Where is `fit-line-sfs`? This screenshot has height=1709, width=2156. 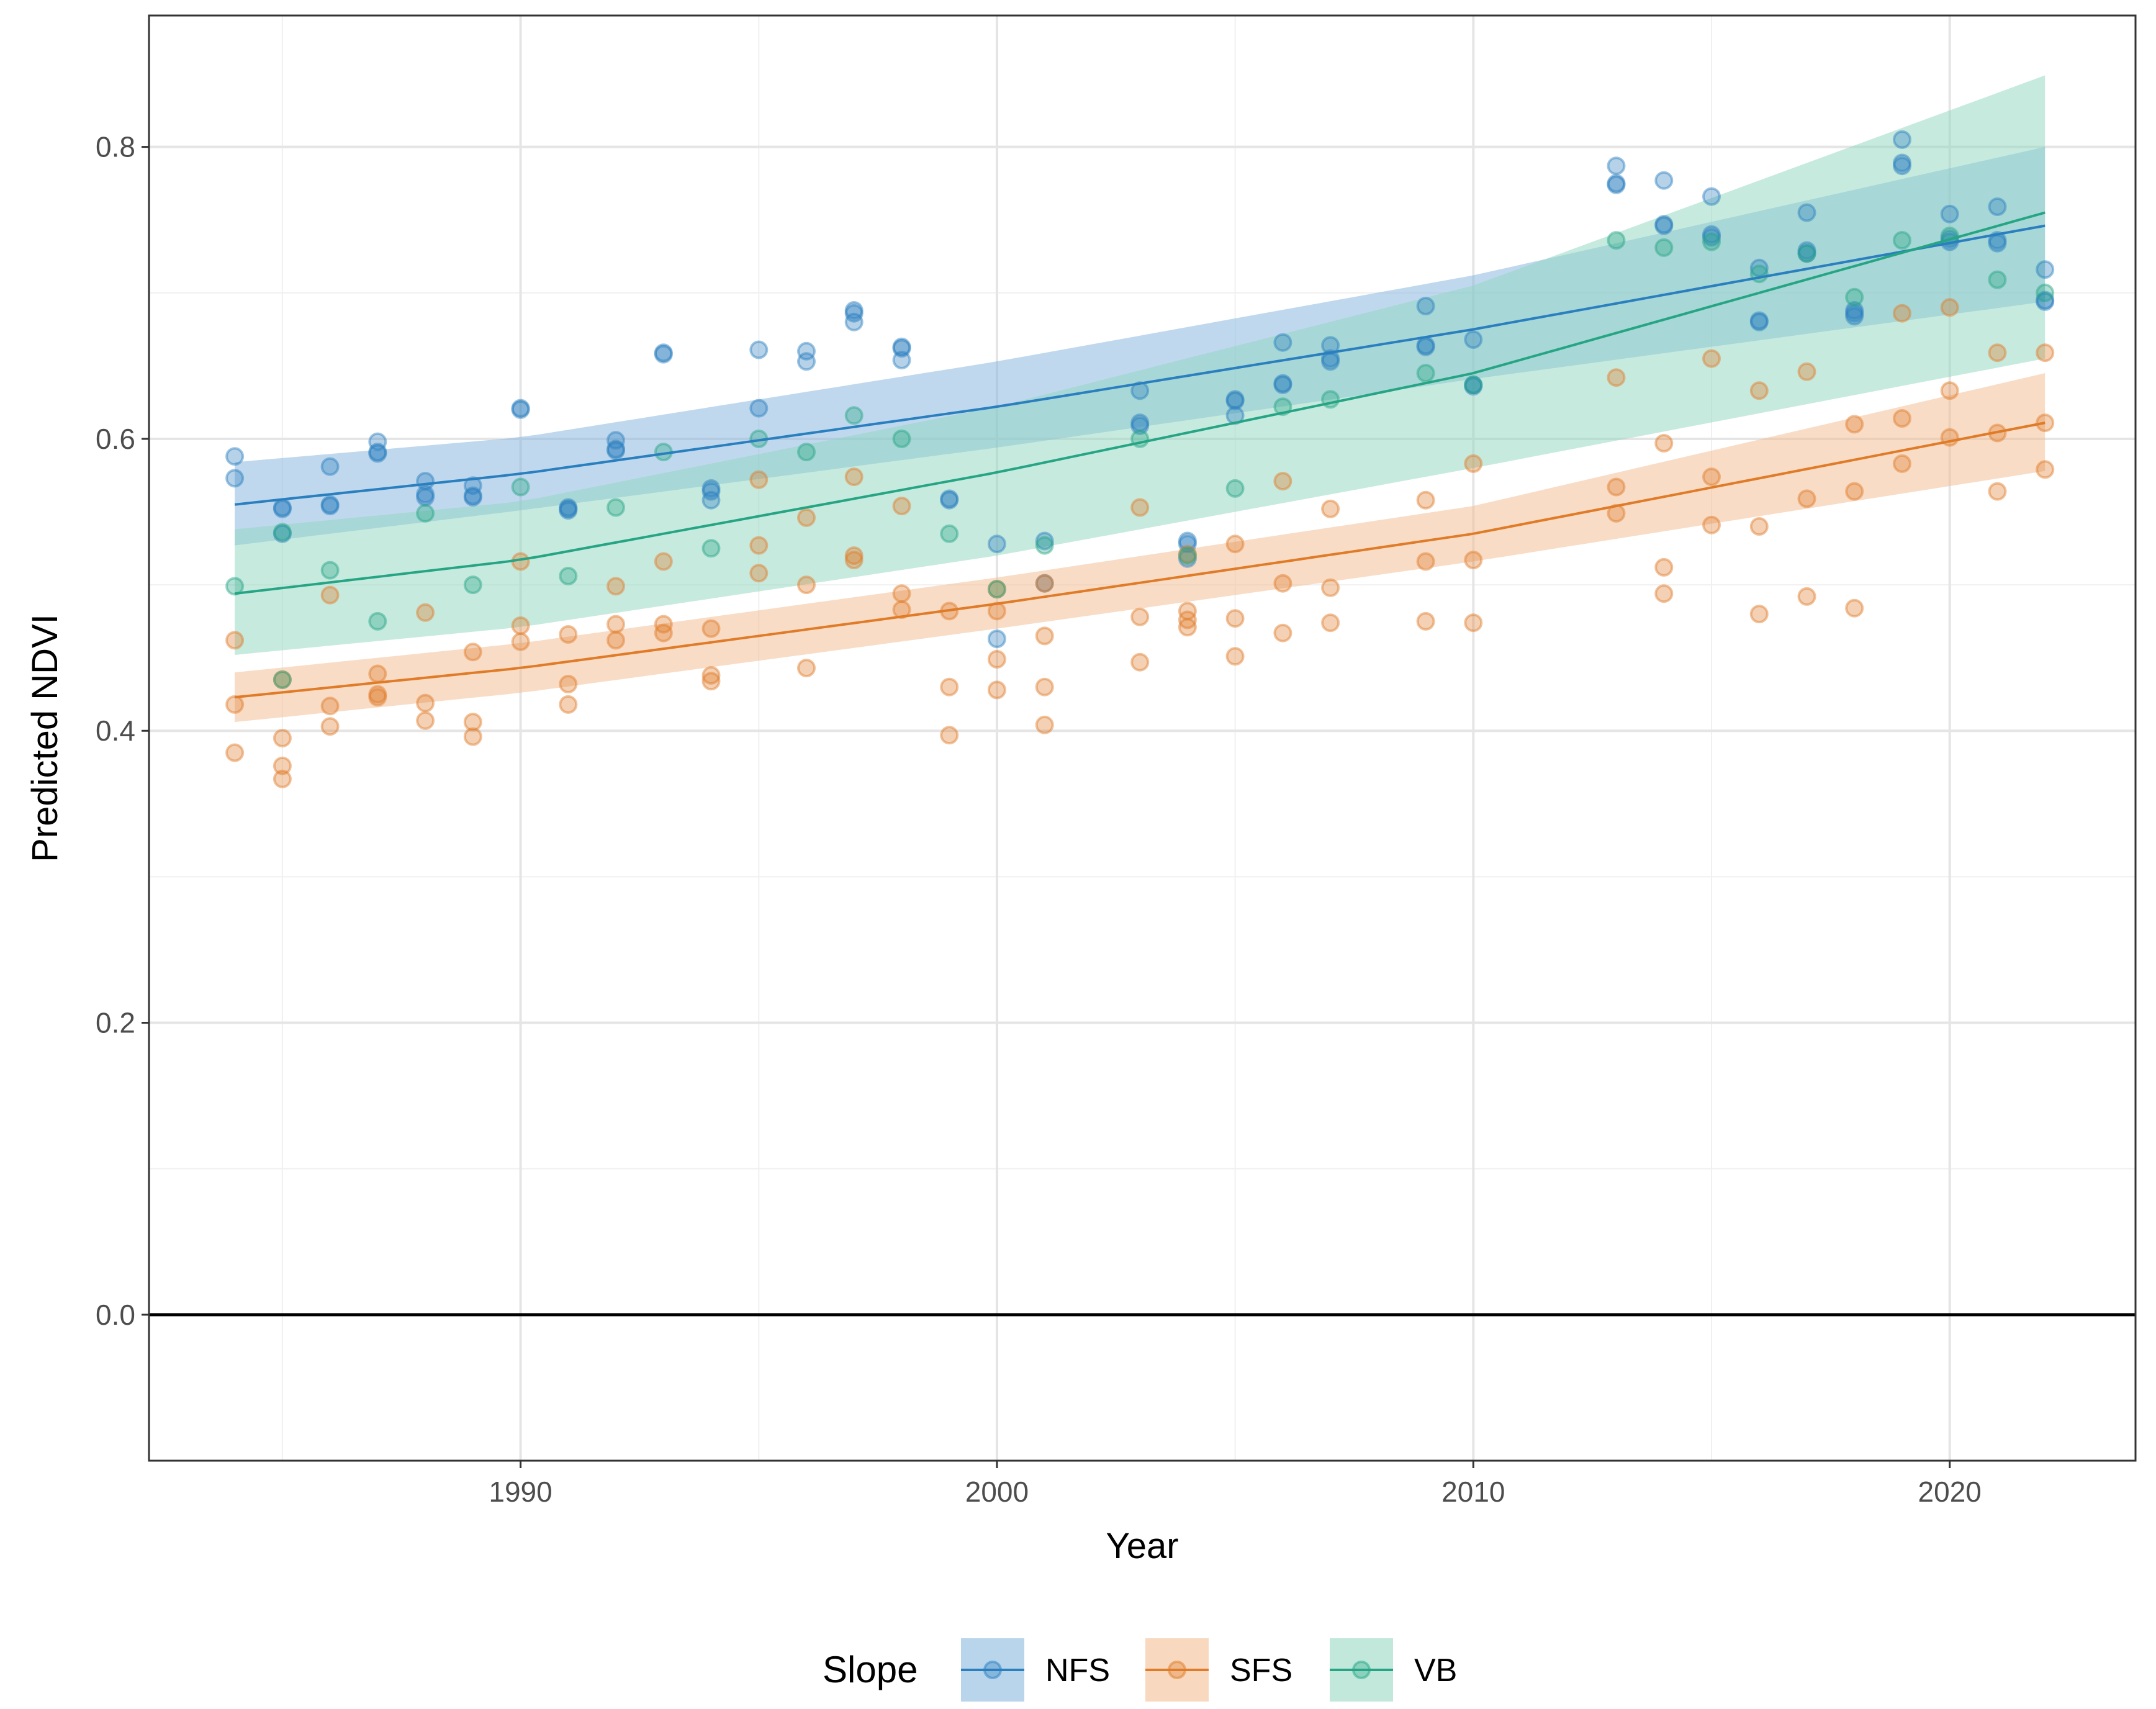
fit-line-sfs is located at coordinates (1139, 560).